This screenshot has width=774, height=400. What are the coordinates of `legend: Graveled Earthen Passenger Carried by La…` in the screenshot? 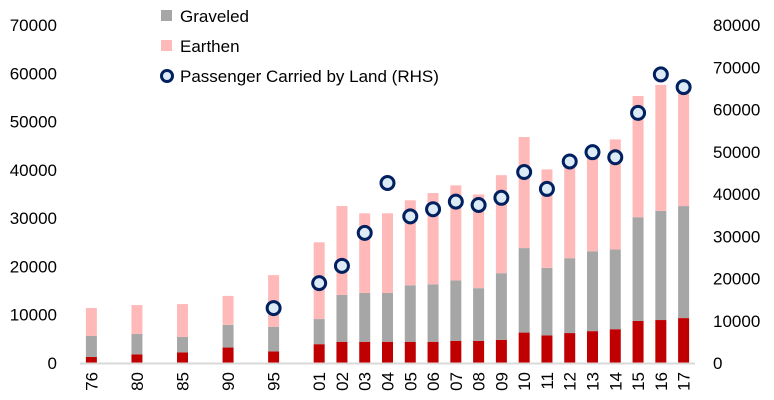 It's located at (299, 46).